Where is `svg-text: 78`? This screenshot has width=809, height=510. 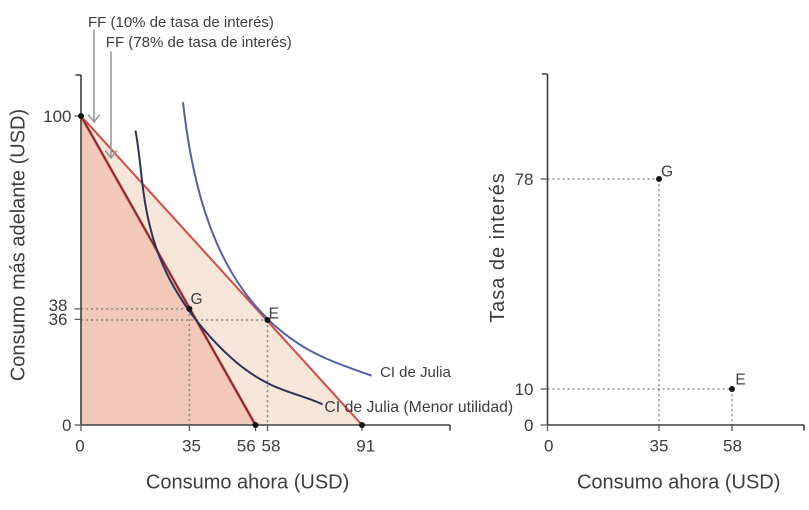 svg-text: 78 is located at coordinates (524, 179).